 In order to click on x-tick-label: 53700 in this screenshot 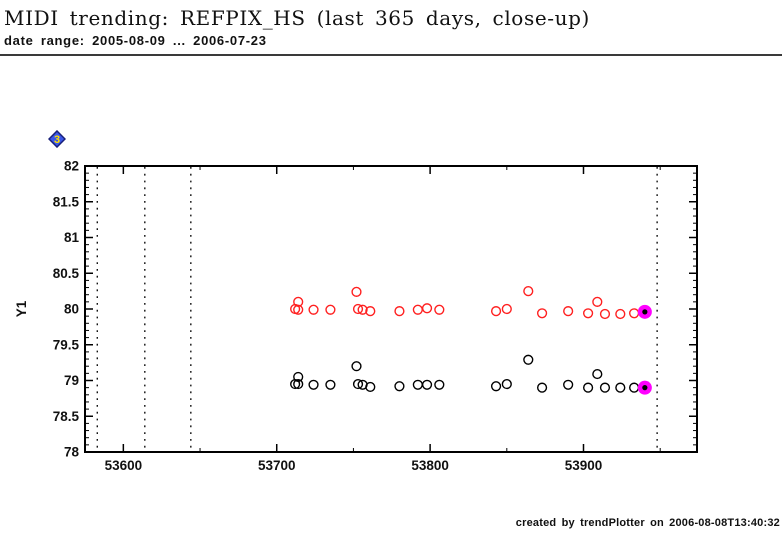, I will do `click(277, 465)`.